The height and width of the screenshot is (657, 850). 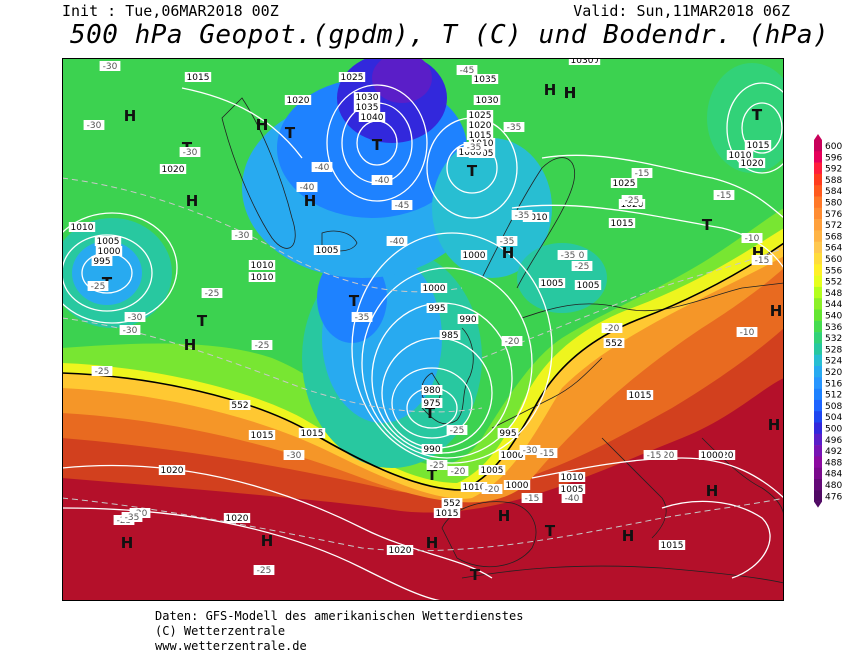 What do you see at coordinates (231, 646) in the screenshot?
I see `footer-url: www.wetterzentrale.de` at bounding box center [231, 646].